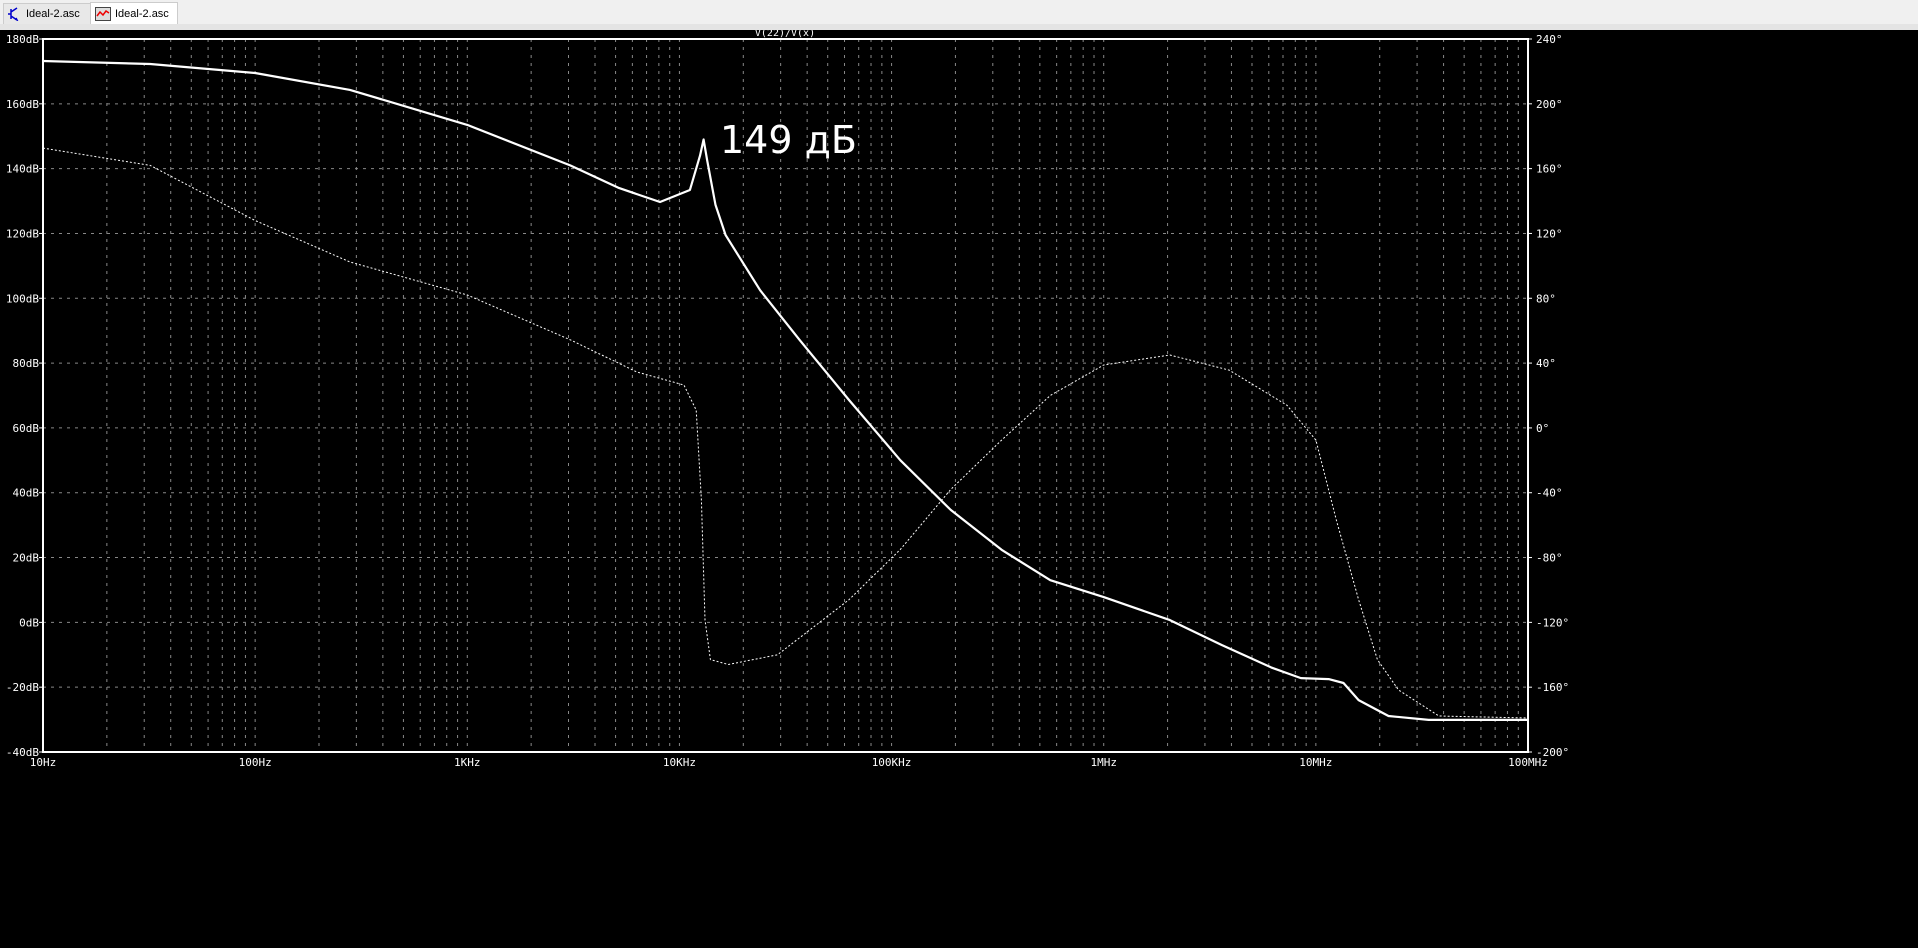 The width and height of the screenshot is (1918, 948). I want to click on y-right-tick-label: -160°, so click(1552, 687).